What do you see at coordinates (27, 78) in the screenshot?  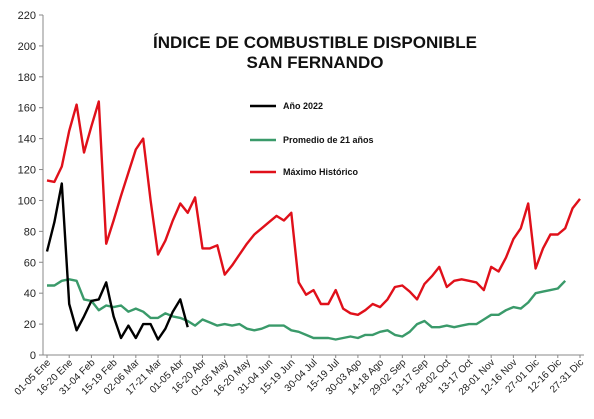 I see `y-tick-label: 180` at bounding box center [27, 78].